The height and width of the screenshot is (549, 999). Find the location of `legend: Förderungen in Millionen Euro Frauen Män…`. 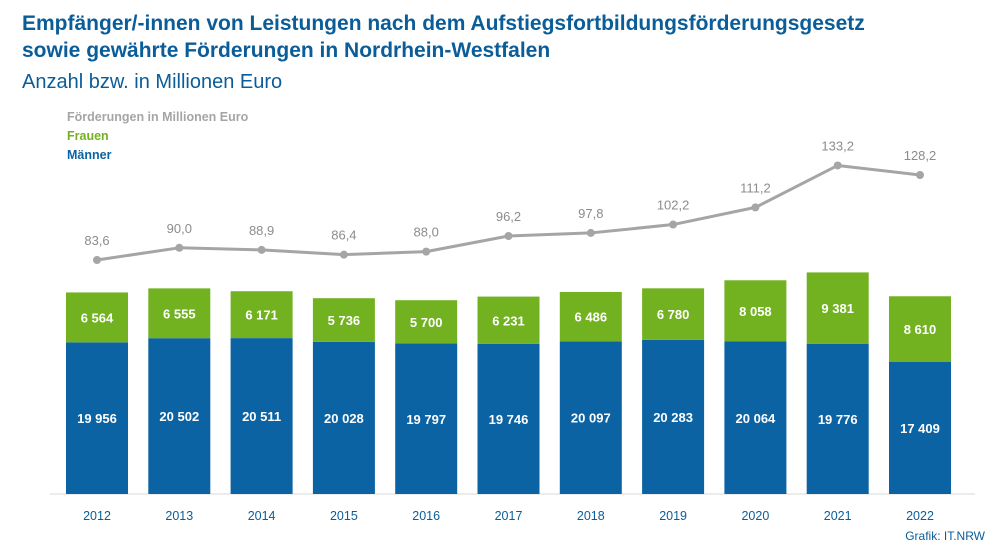

legend: Förderungen in Millionen Euro Frauen Män… is located at coordinates (157, 136).